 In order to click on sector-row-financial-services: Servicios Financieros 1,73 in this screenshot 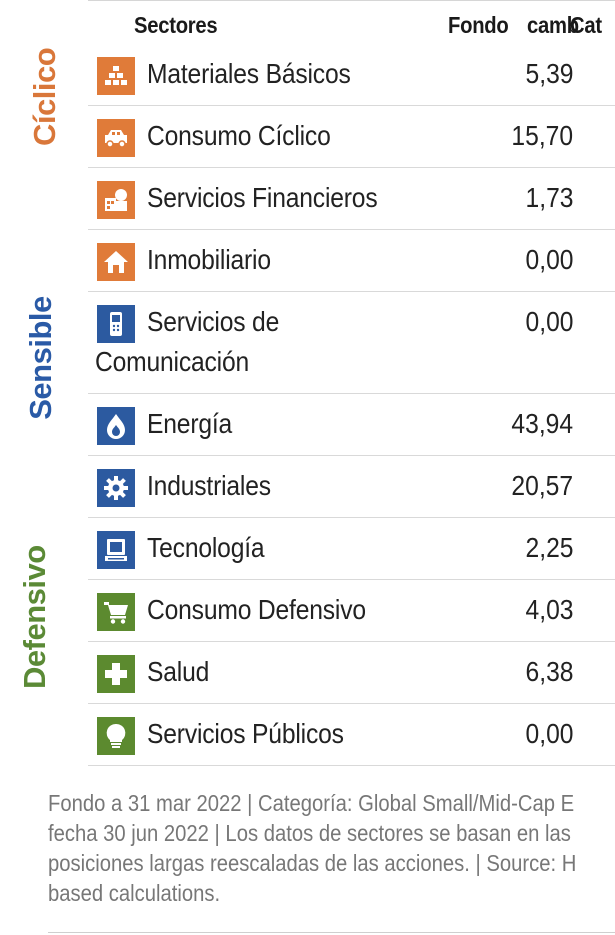, I will do `click(351, 199)`.